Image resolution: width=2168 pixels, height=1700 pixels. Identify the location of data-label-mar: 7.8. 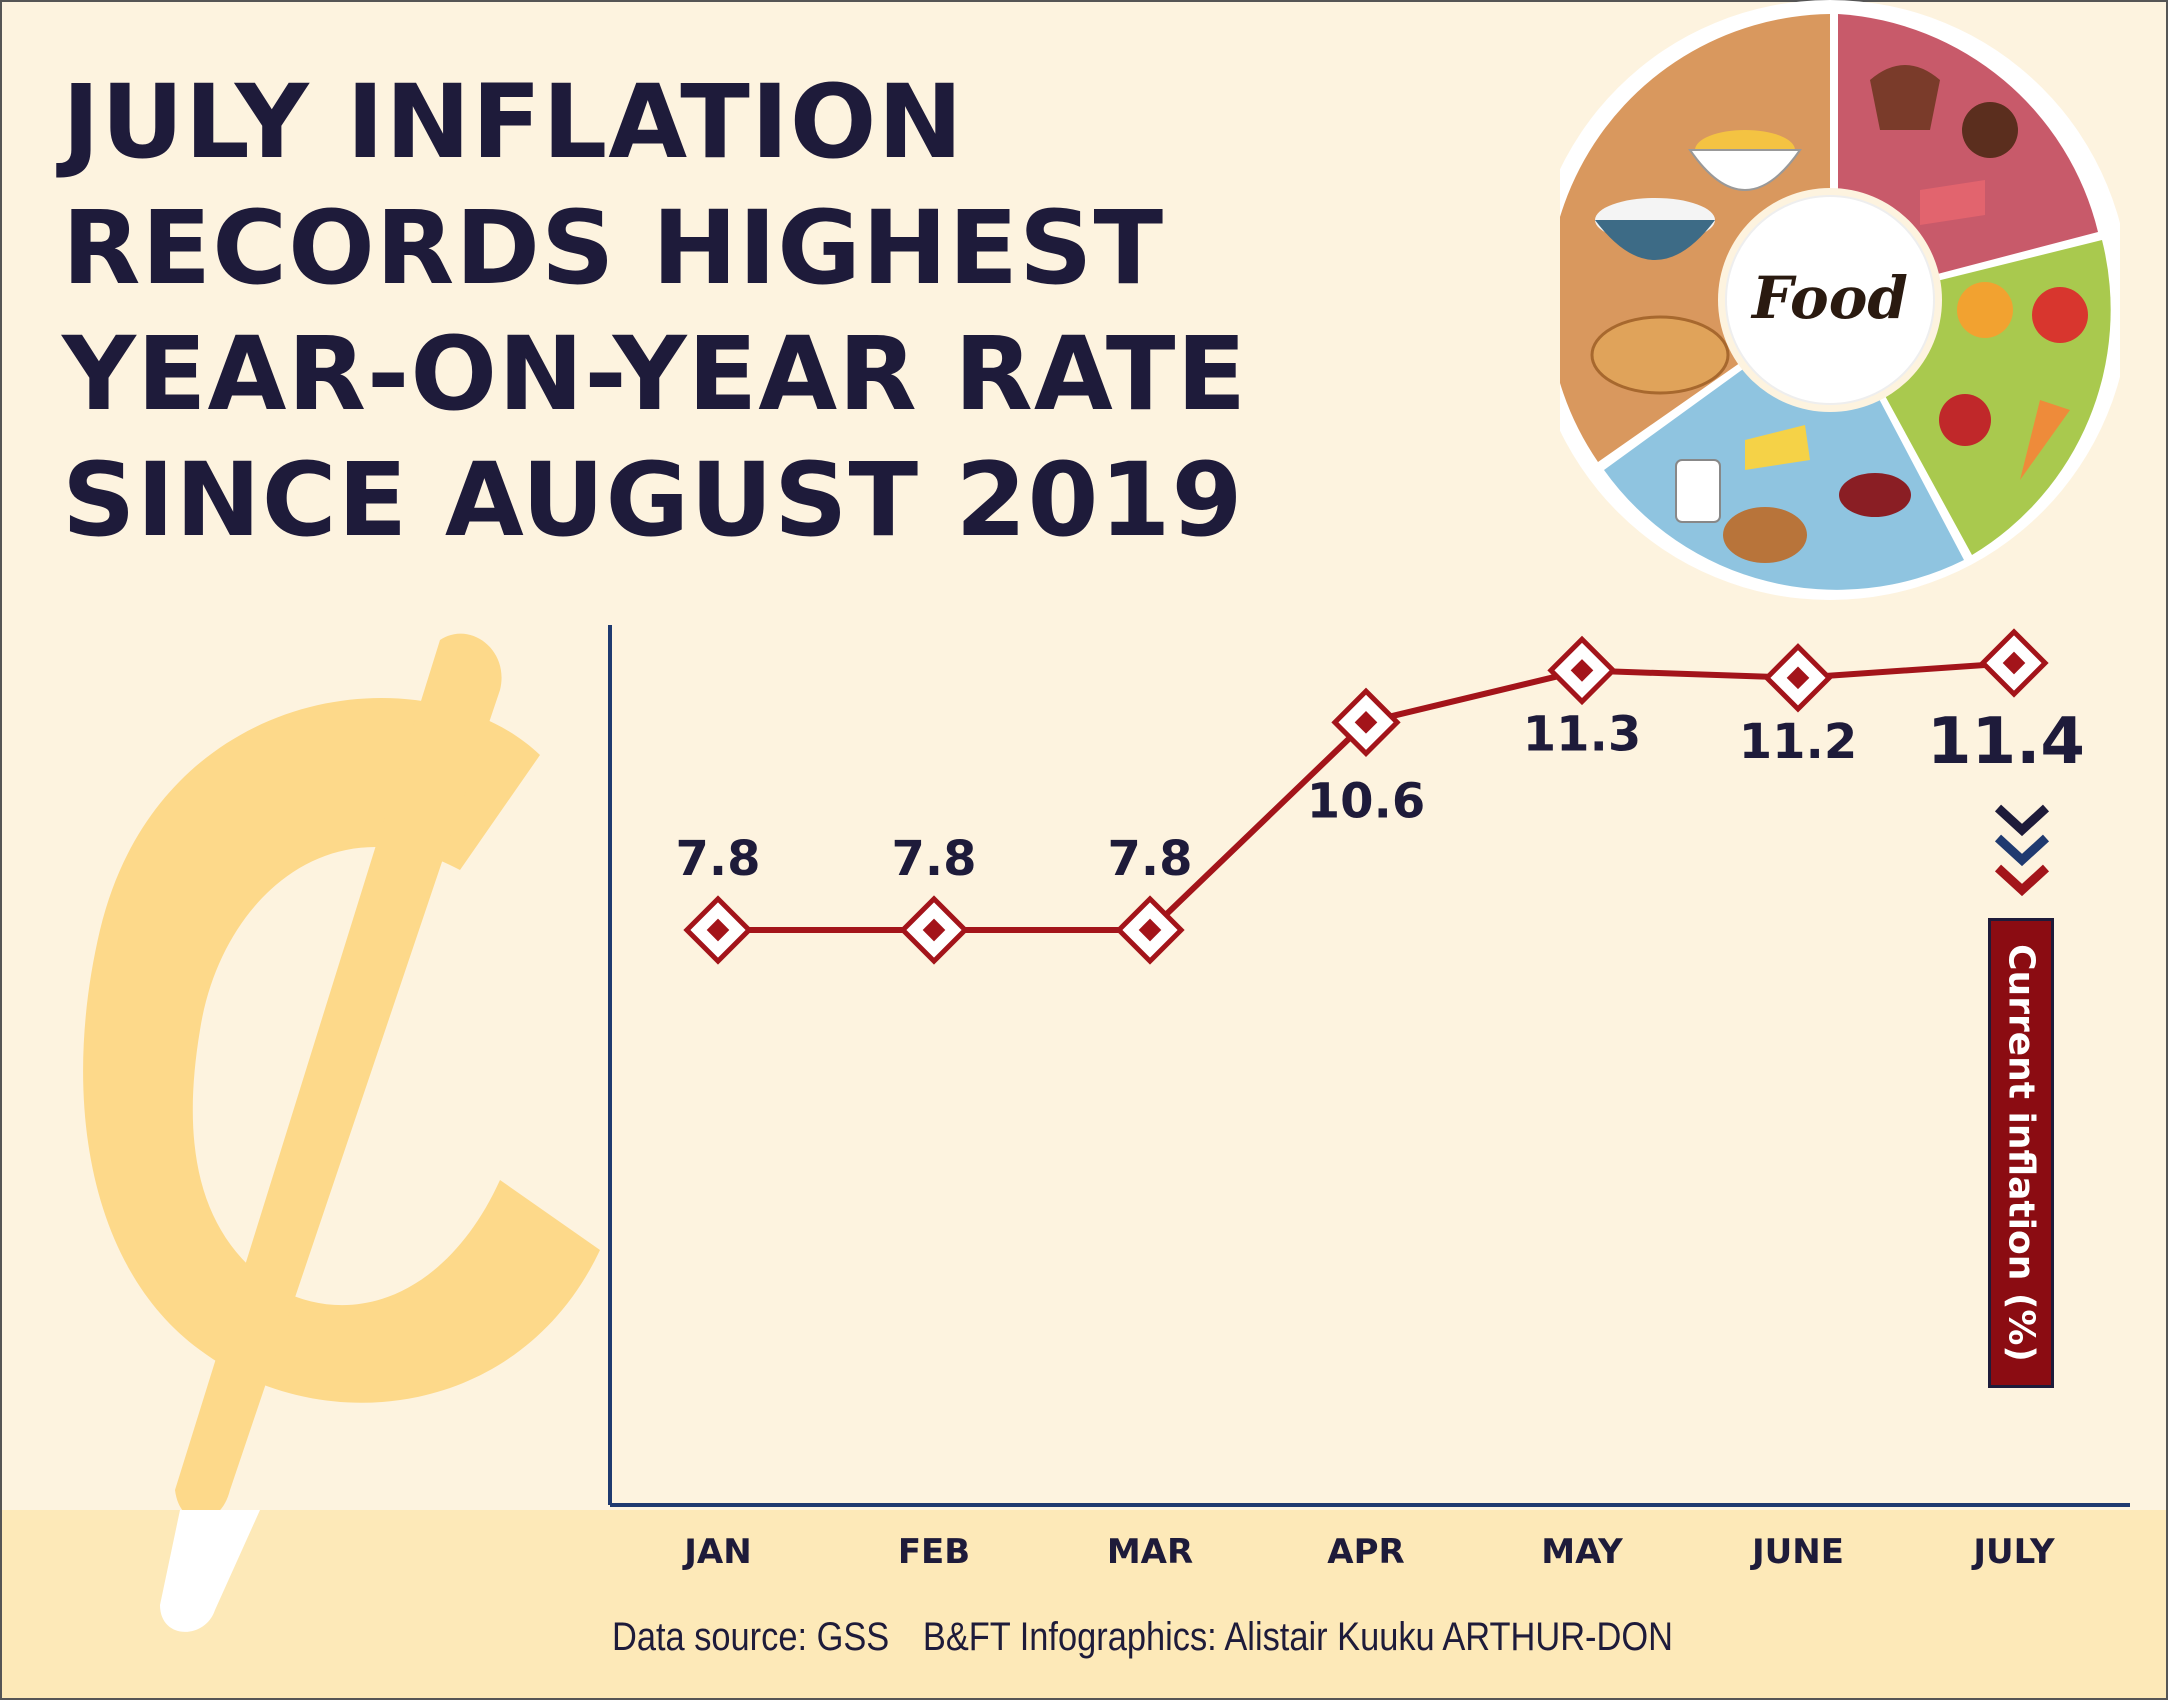
(1149, 859).